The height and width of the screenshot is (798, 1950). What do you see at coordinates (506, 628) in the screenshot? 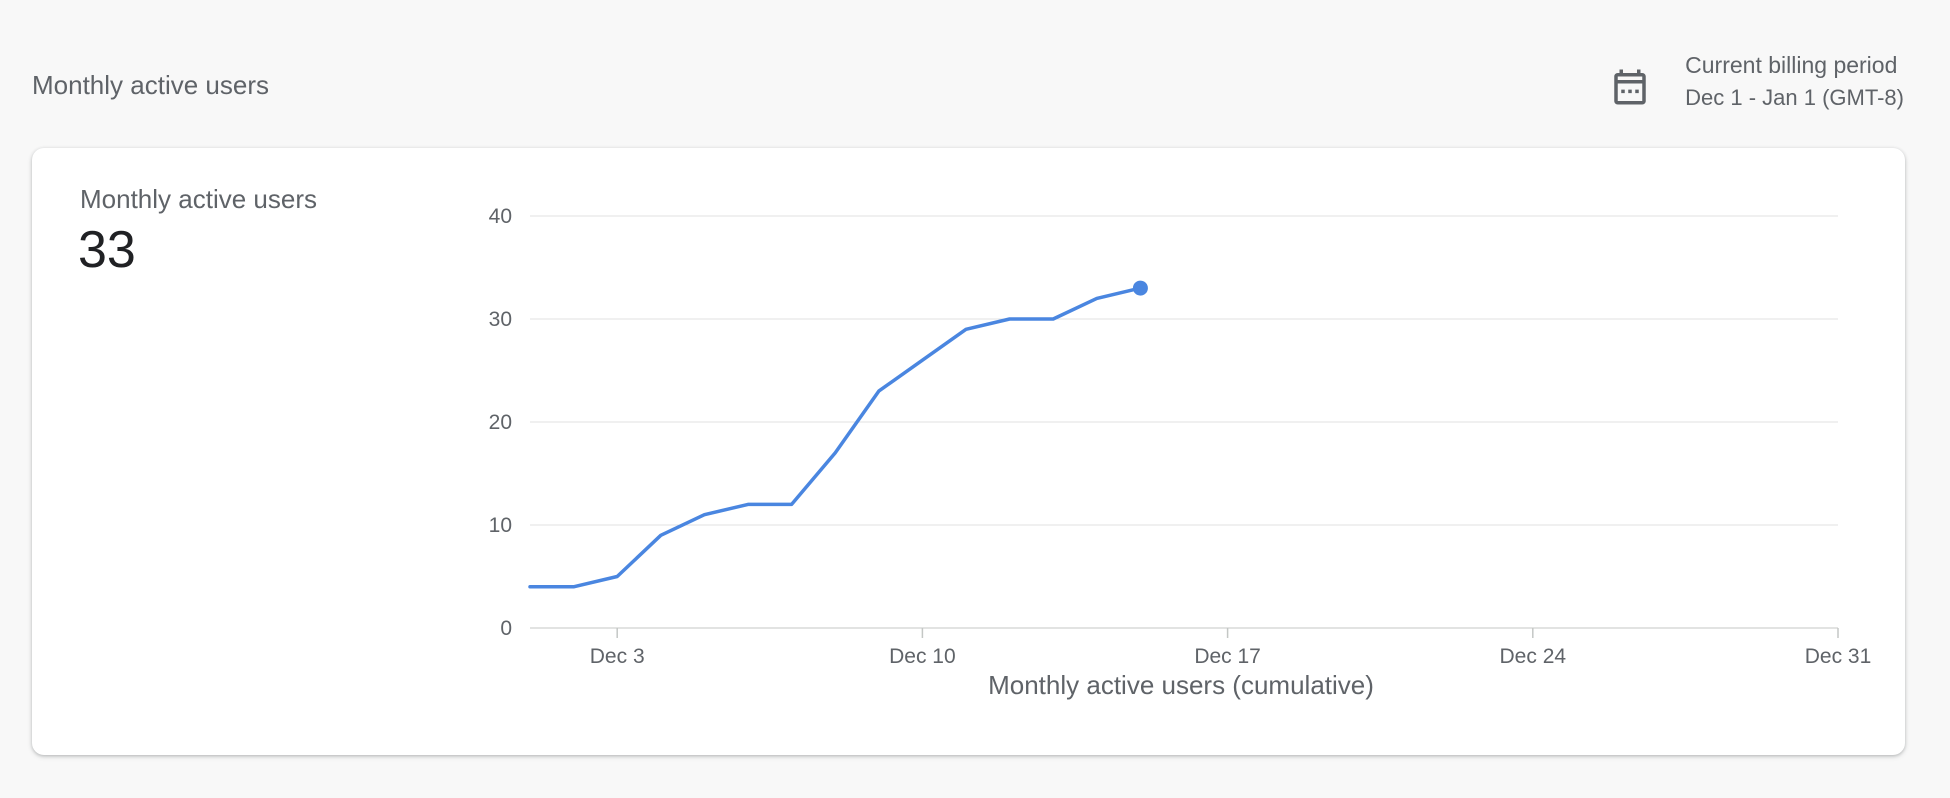
I see `y-tick-label: 0` at bounding box center [506, 628].